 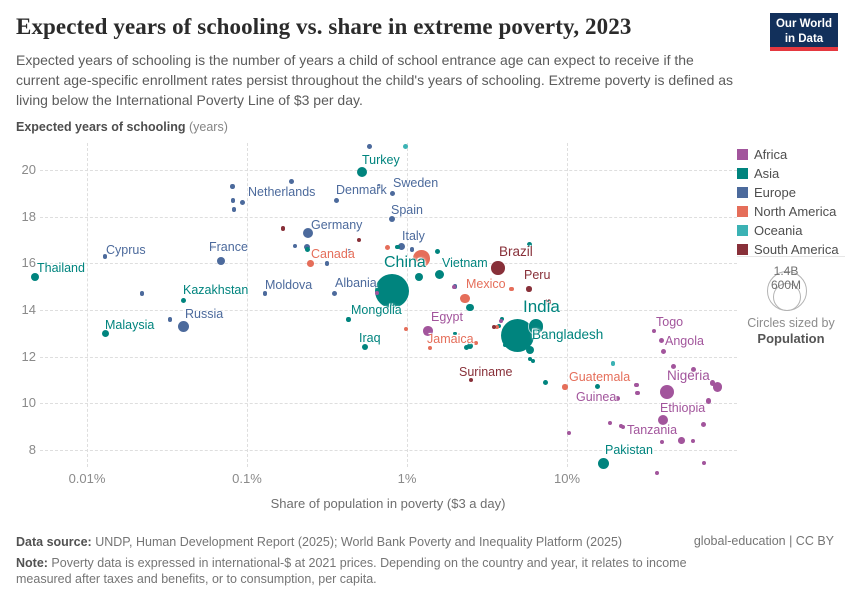 I want to click on country-label-germany: Germany, so click(x=337, y=225).